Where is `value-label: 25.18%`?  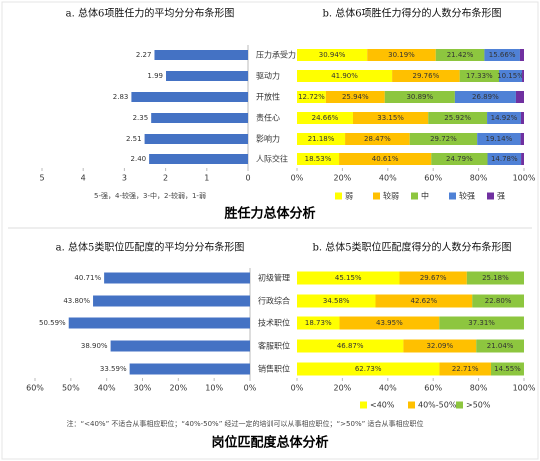
value-label: 25.18% is located at coordinates (495, 278).